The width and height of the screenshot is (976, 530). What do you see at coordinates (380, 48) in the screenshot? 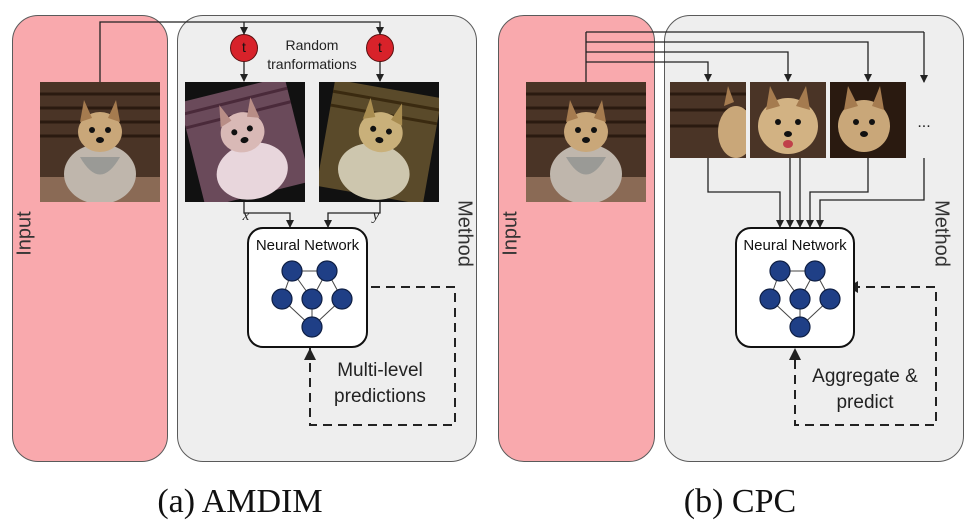
I see `random-transform-node-2: t` at bounding box center [380, 48].